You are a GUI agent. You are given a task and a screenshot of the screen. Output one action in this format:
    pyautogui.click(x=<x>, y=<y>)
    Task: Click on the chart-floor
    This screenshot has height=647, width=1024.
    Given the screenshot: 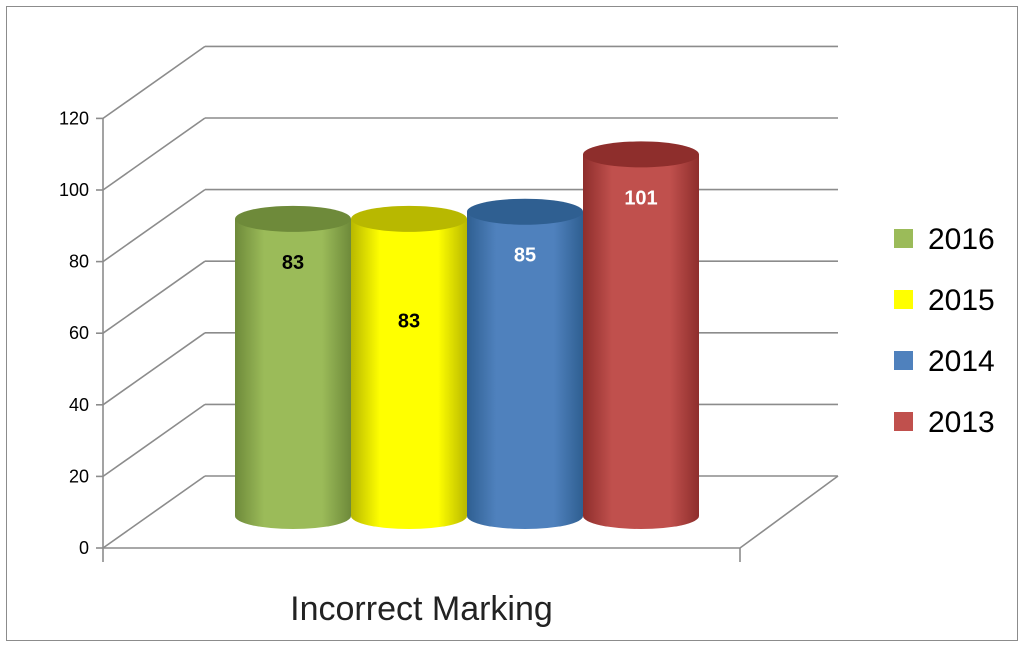 What is the action you would take?
    pyautogui.click(x=470, y=518)
    